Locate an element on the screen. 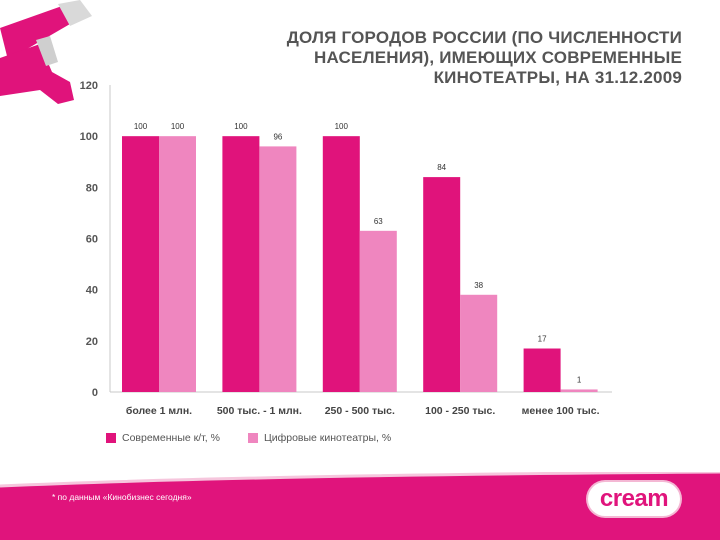 This screenshot has width=720, height=540. bar-value-label: 38 is located at coordinates (478, 285).